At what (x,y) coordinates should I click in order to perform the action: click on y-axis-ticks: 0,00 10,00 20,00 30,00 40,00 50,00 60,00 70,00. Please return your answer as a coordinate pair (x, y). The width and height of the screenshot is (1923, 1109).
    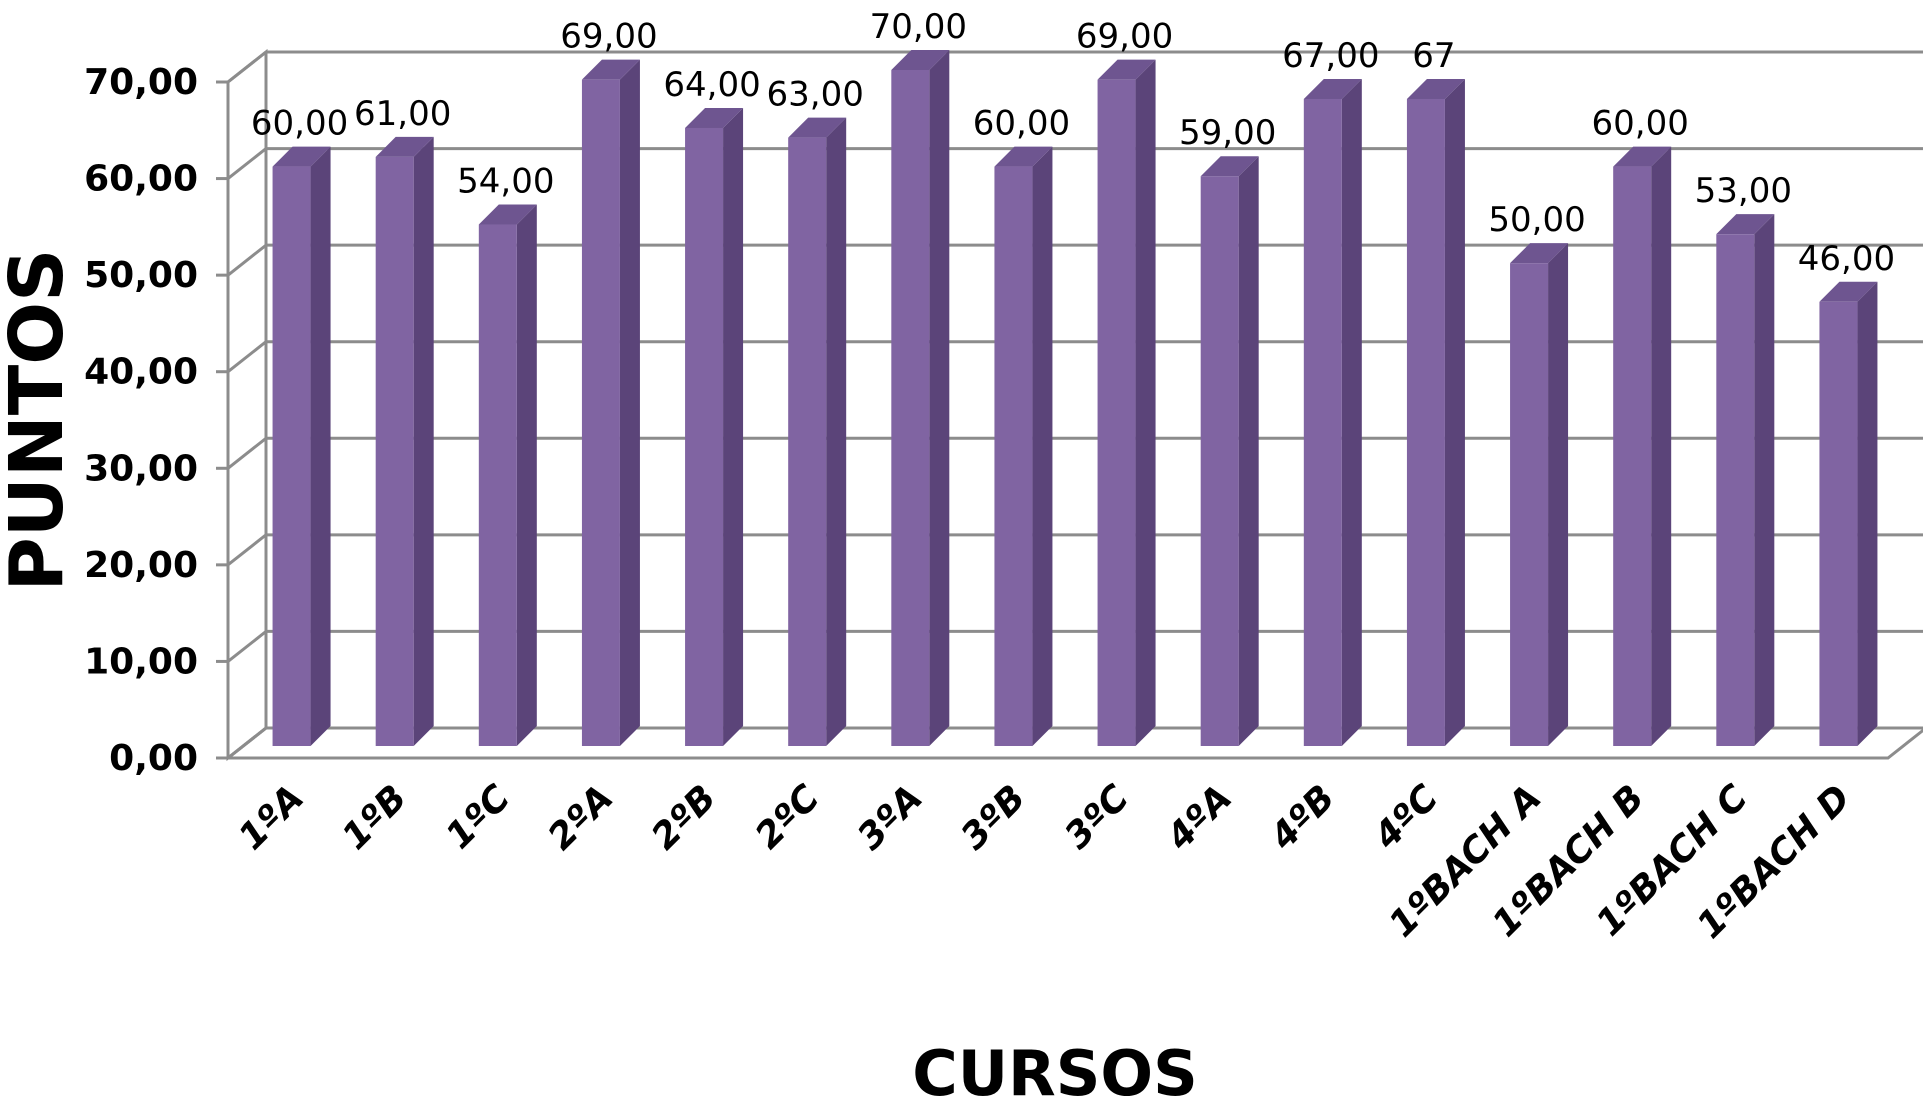
    Looking at the image, I should click on (157, 420).